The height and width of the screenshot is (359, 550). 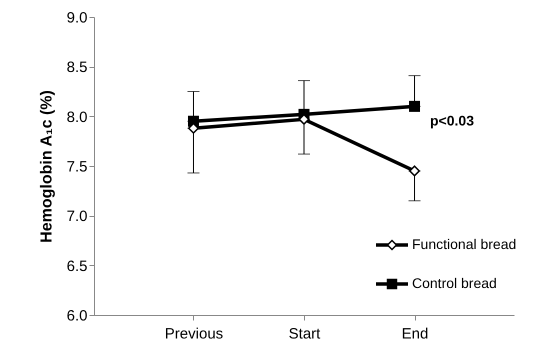 I want to click on x-tick-label: Previous, so click(x=194, y=334).